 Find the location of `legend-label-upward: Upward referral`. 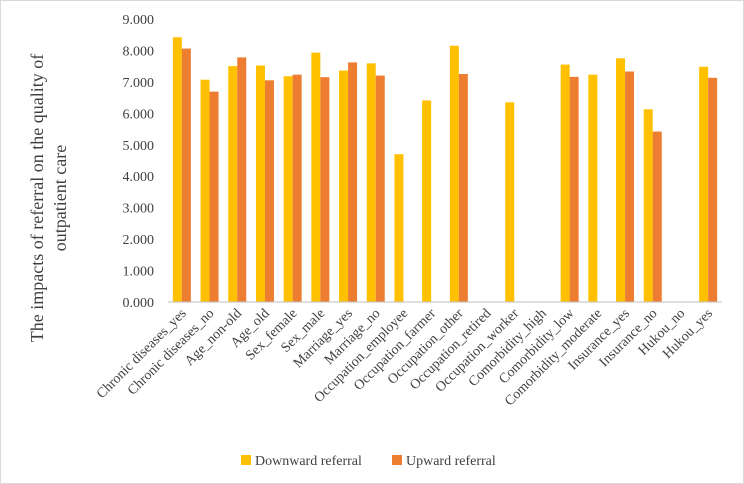

legend-label-upward: Upward referral is located at coordinates (451, 461).